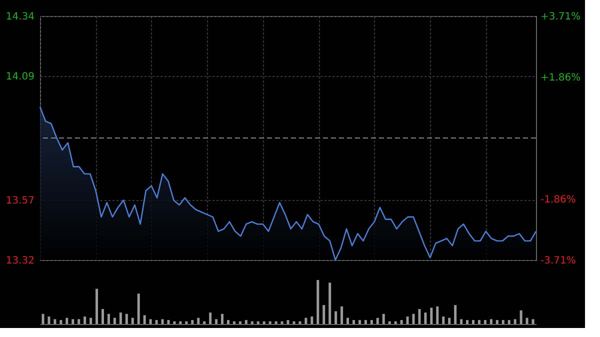 The image size is (600, 337). What do you see at coordinates (20, 201) in the screenshot?
I see `y-tick-label: 13.57` at bounding box center [20, 201].